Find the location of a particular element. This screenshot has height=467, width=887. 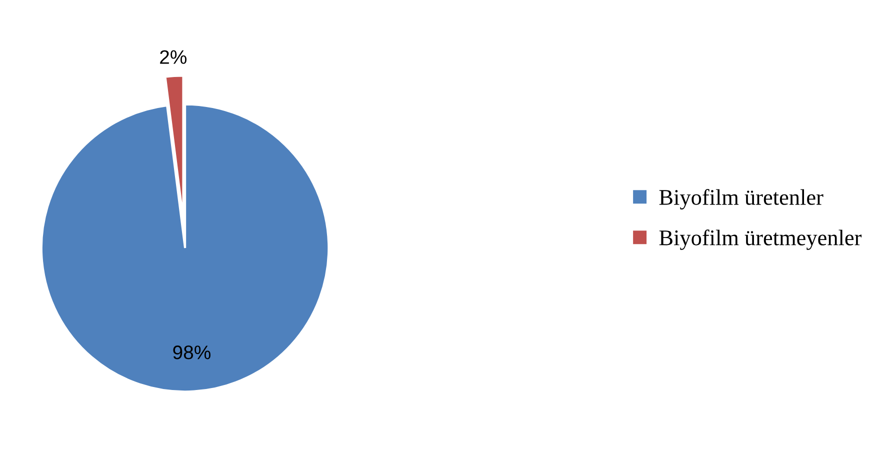

data-label: 2% is located at coordinates (173, 57).